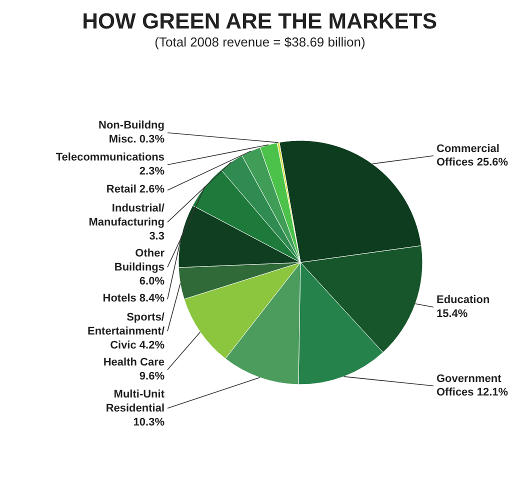  Describe the element at coordinates (152, 281) in the screenshot. I see `data-label: 6.0%` at that location.